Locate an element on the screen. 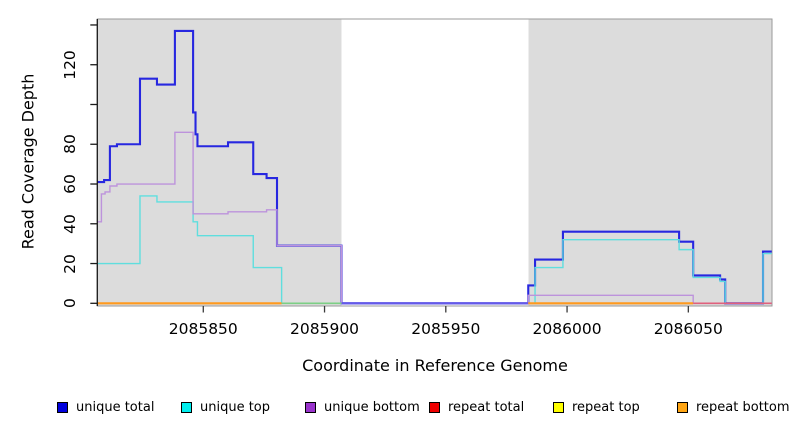  x-axis-title: Coordinate in Reference Genome is located at coordinates (435, 365).